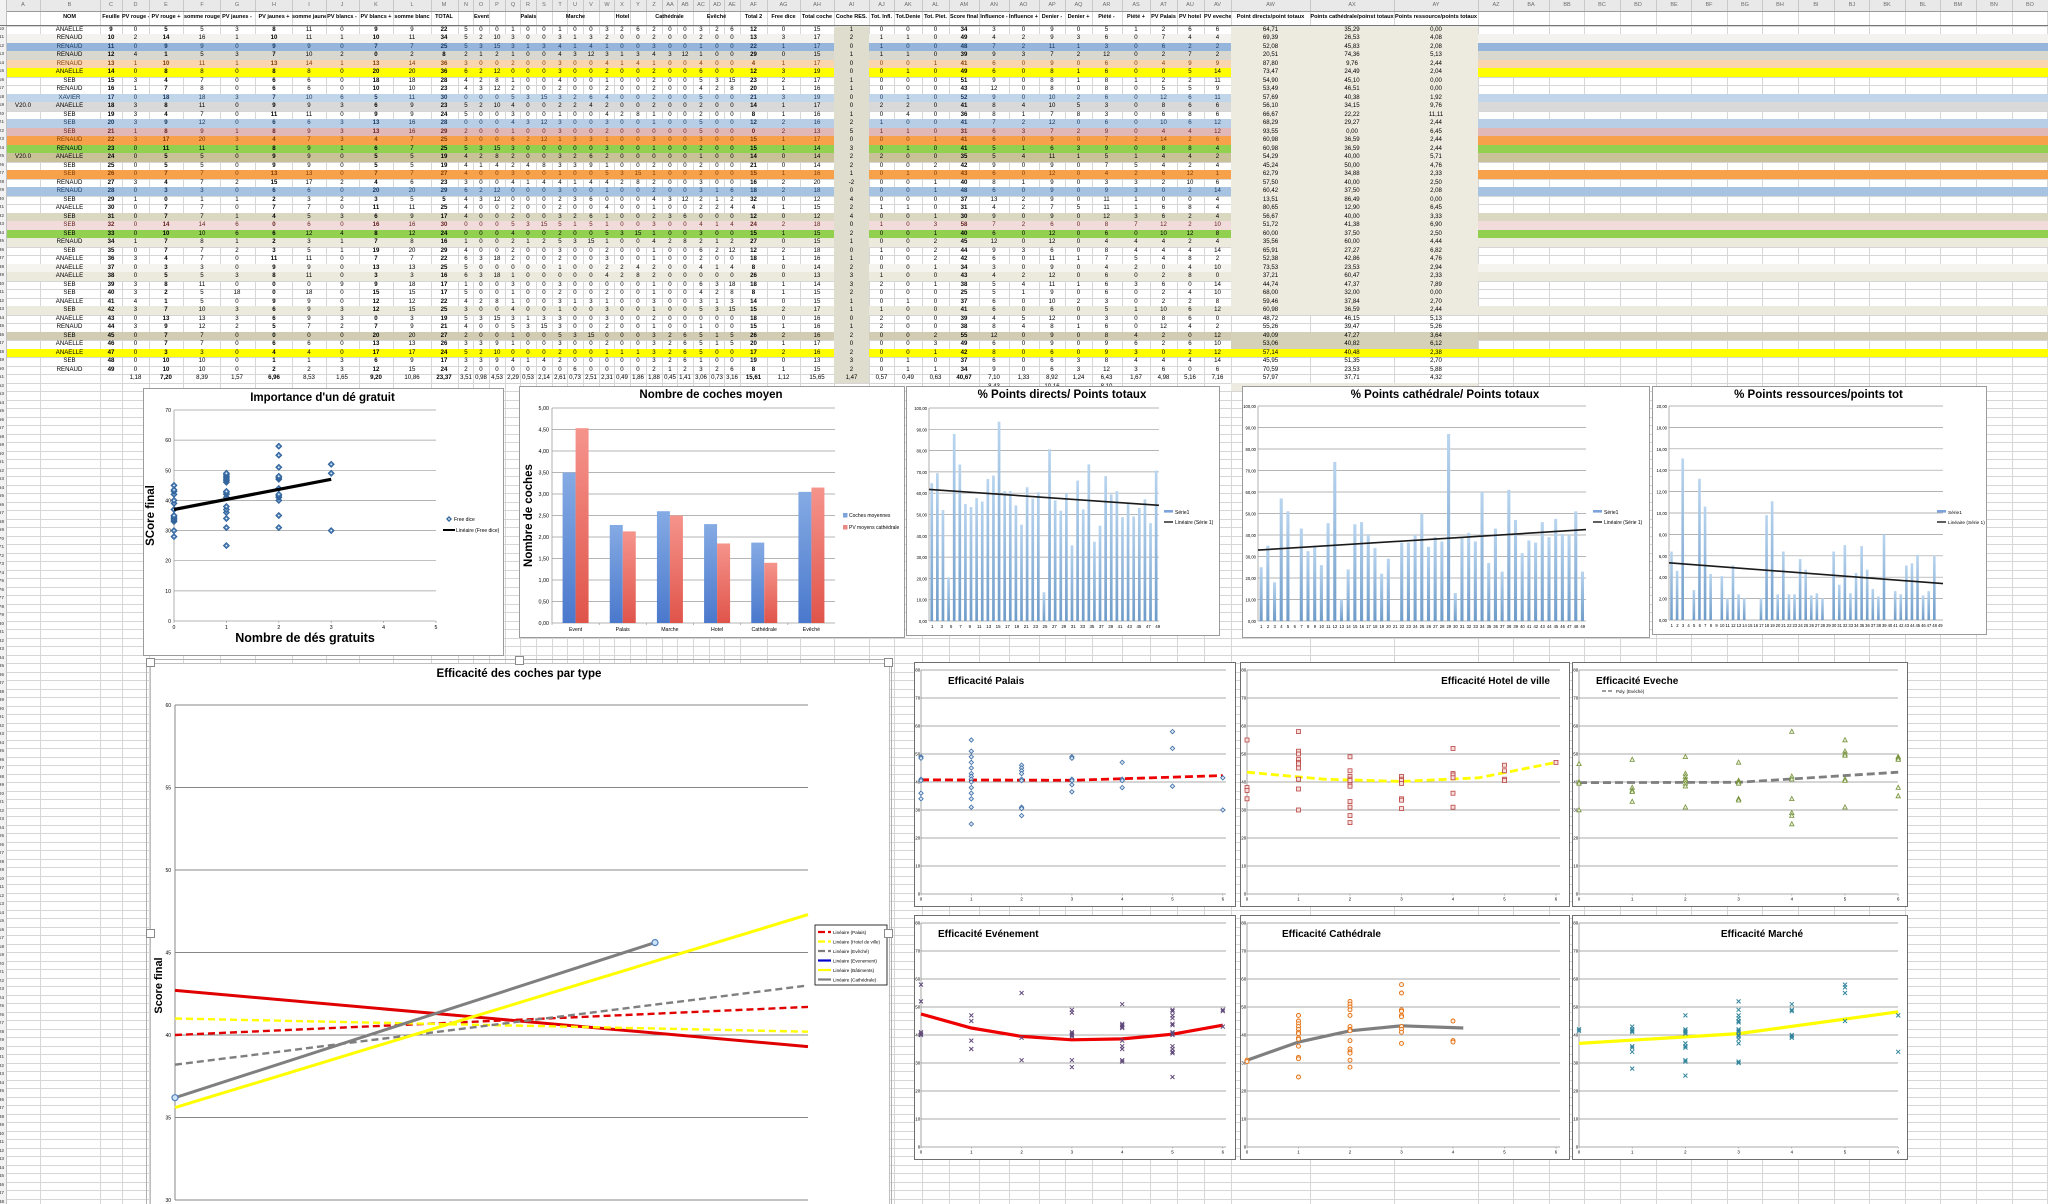 The image size is (2048, 1204). Describe the element at coordinates (544, 495) in the screenshot. I see `svg-text: 3,00` at that location.